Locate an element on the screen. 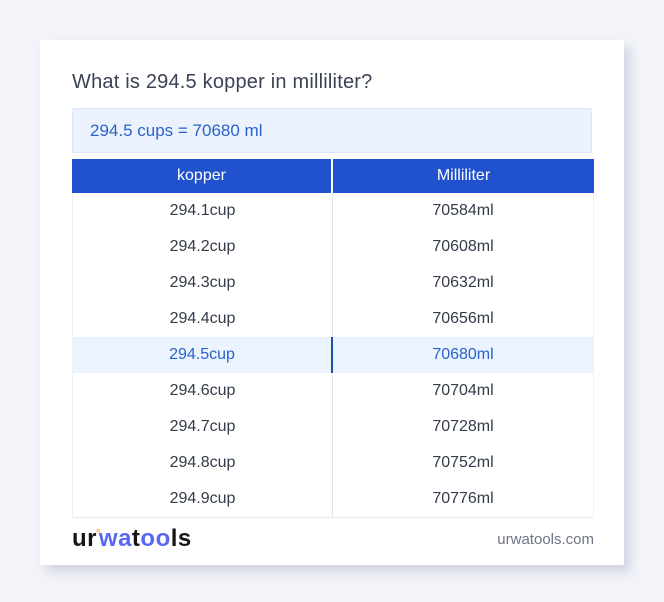 The height and width of the screenshot is (602, 664). table-row: 294.9cup 70776ml is located at coordinates (333, 499).